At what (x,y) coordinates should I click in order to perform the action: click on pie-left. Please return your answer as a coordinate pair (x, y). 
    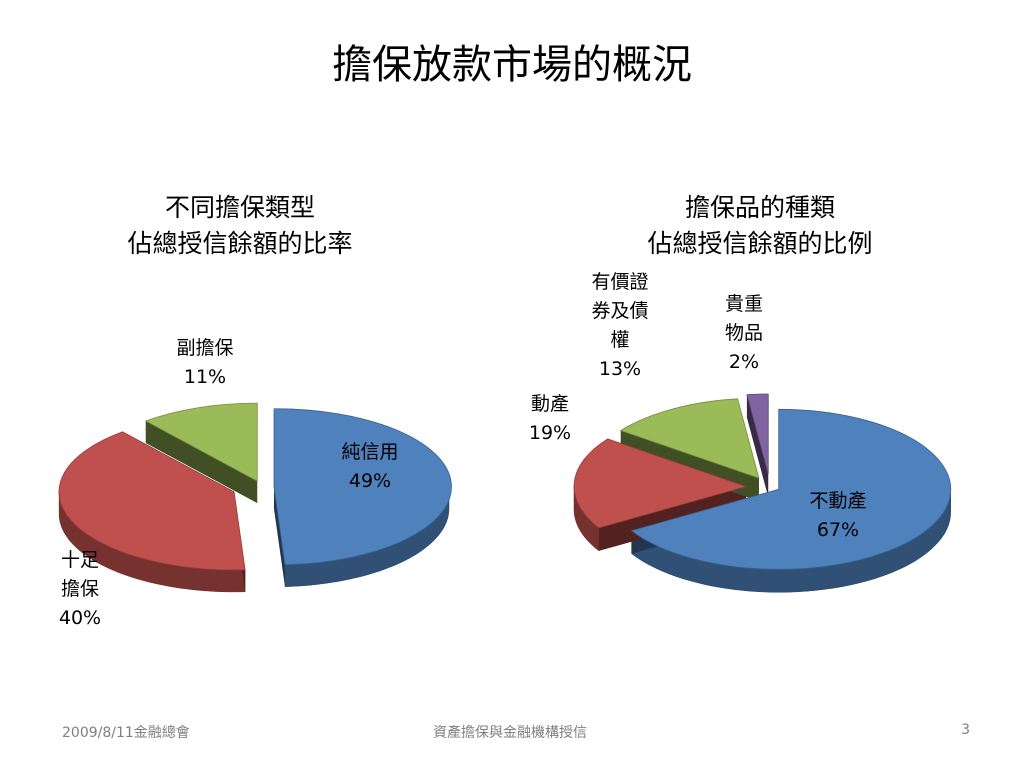
    Looking at the image, I should click on (255, 497).